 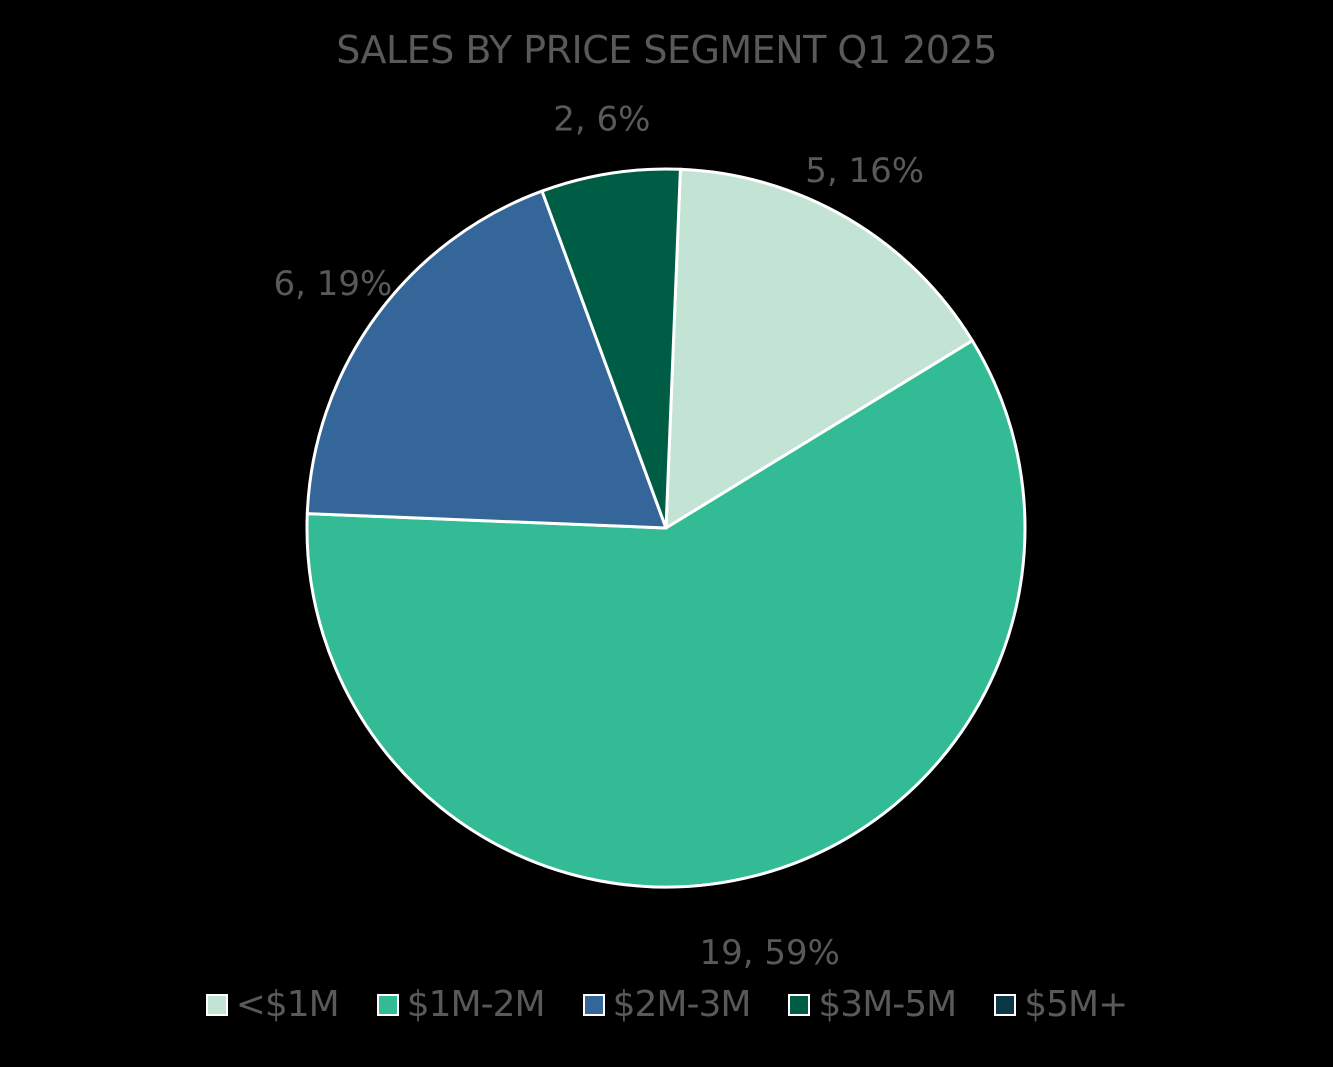 I want to click on legend-label: <$1M, so click(x=287, y=1004).